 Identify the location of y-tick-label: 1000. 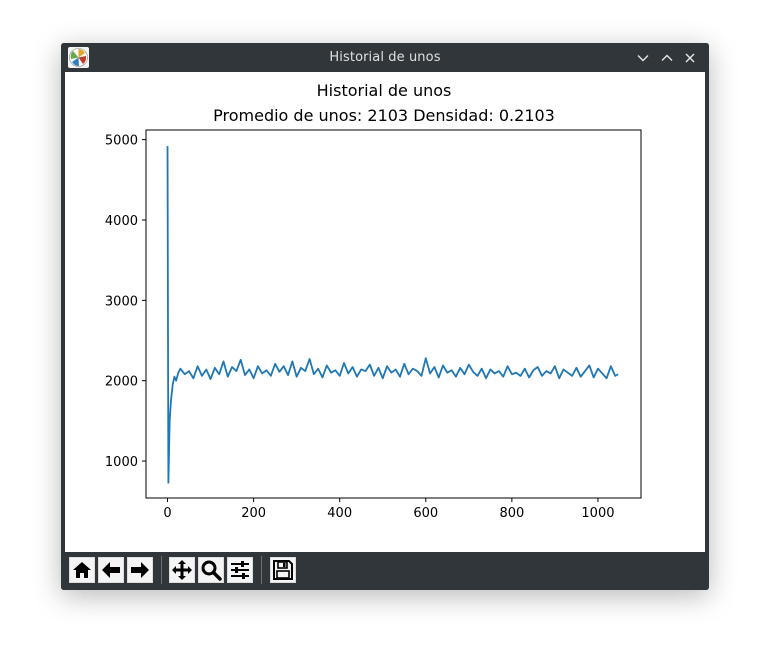
(121, 462).